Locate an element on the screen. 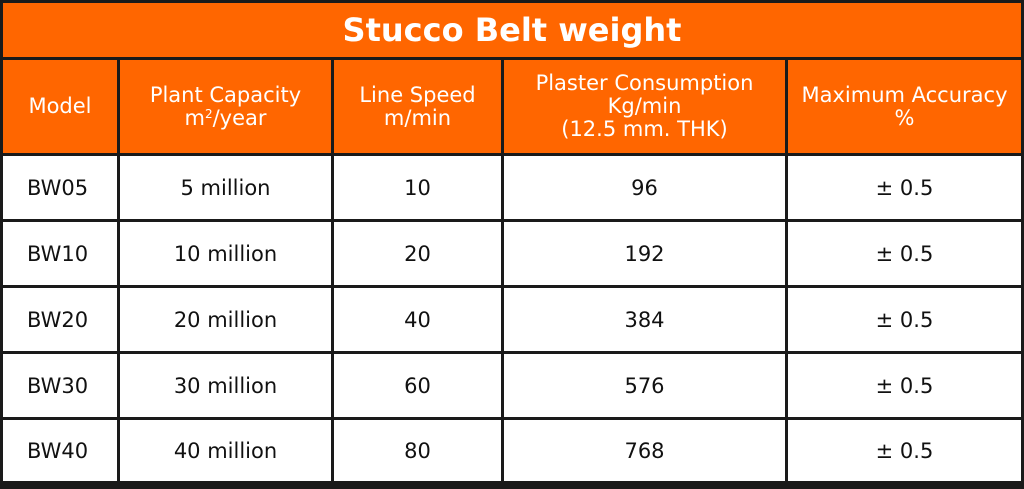 The height and width of the screenshot is (489, 1024). unit-rest: /year is located at coordinates (239, 117).